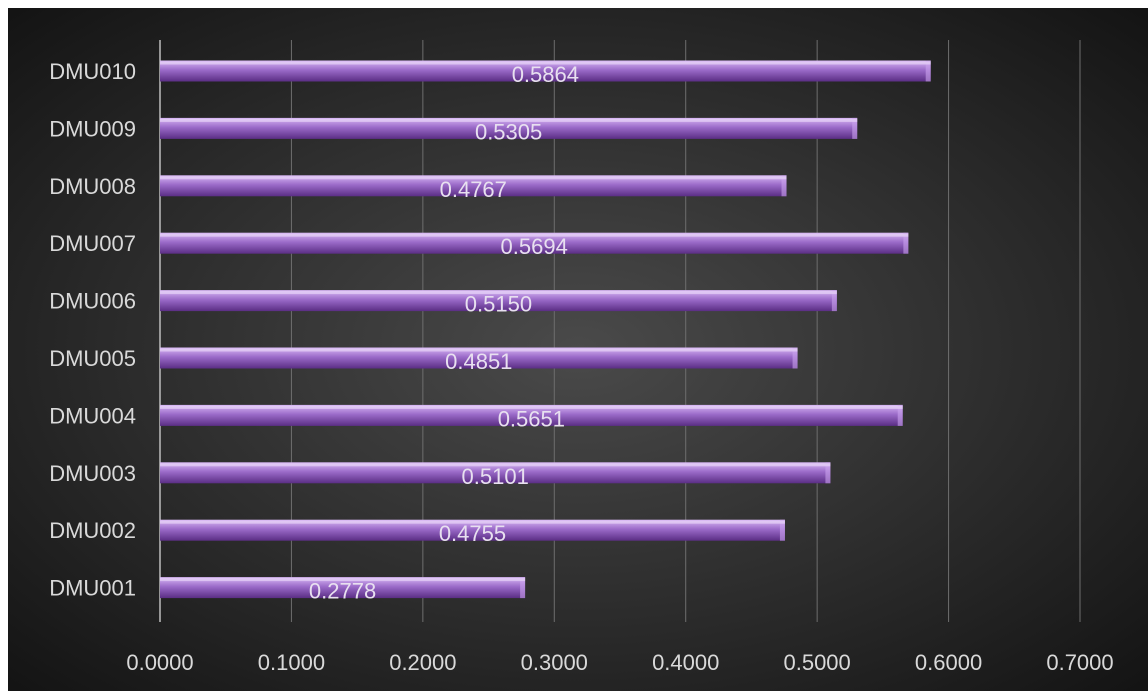 The image size is (1148, 691). I want to click on data-label: 0.4851, so click(478, 361).